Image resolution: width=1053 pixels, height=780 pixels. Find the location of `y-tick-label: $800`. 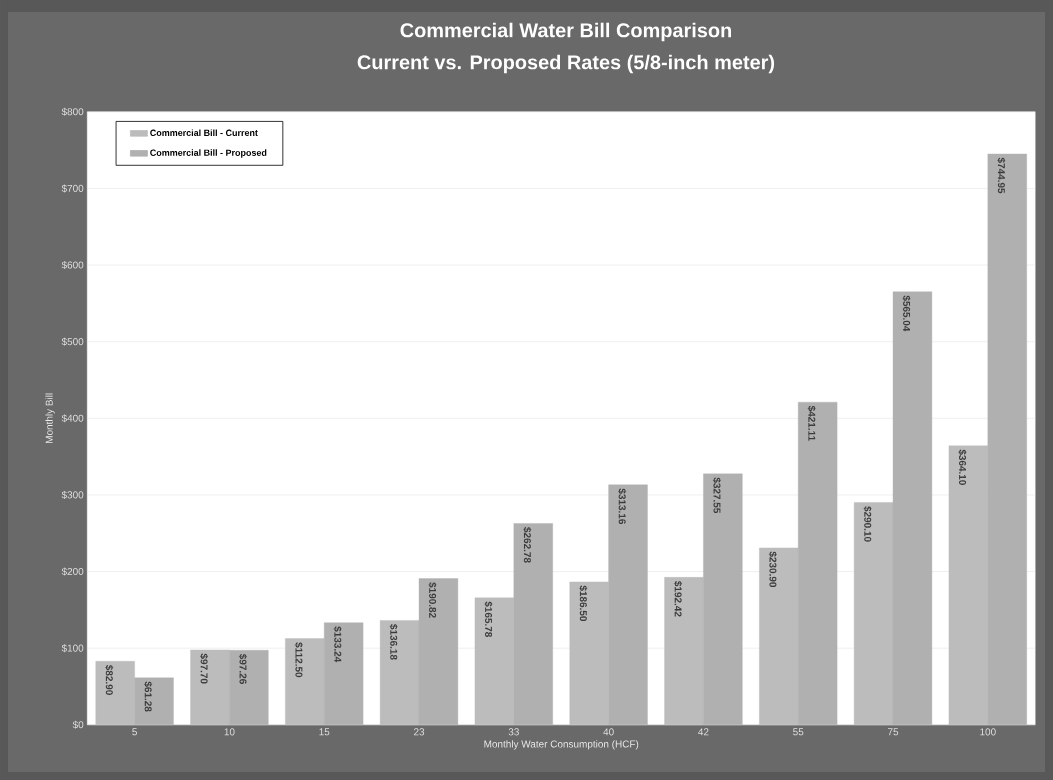

y-tick-label: $800 is located at coordinates (72, 111).